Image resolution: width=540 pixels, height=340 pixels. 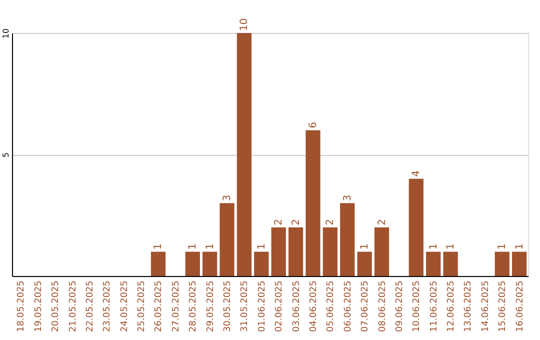 I want to click on x-tick-label: 01.06.2025, so click(x=262, y=306).